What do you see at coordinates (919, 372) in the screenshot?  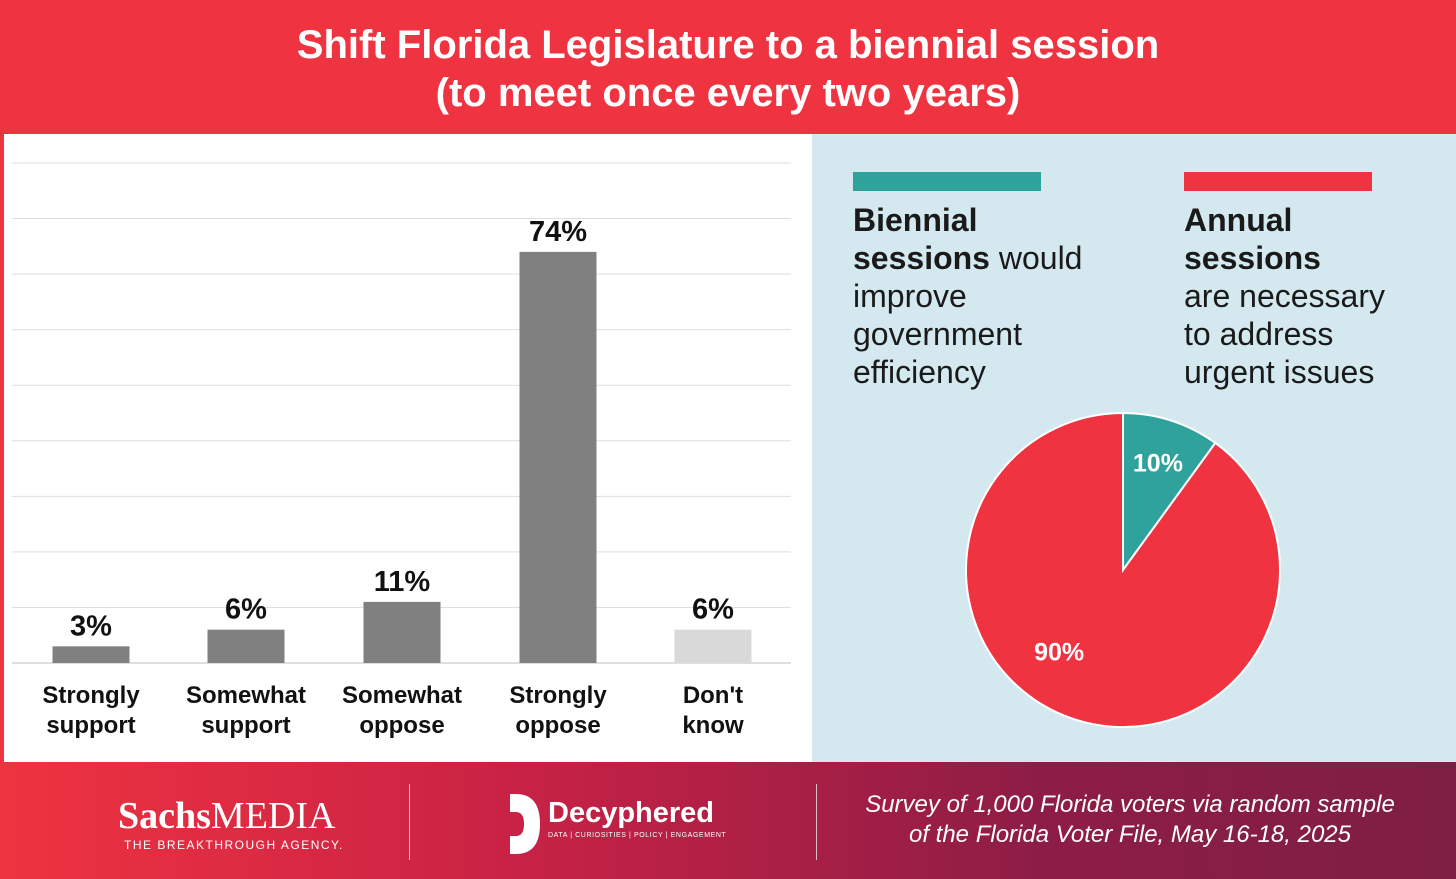 I see `legend-biennial-line5: efficiency` at bounding box center [919, 372].